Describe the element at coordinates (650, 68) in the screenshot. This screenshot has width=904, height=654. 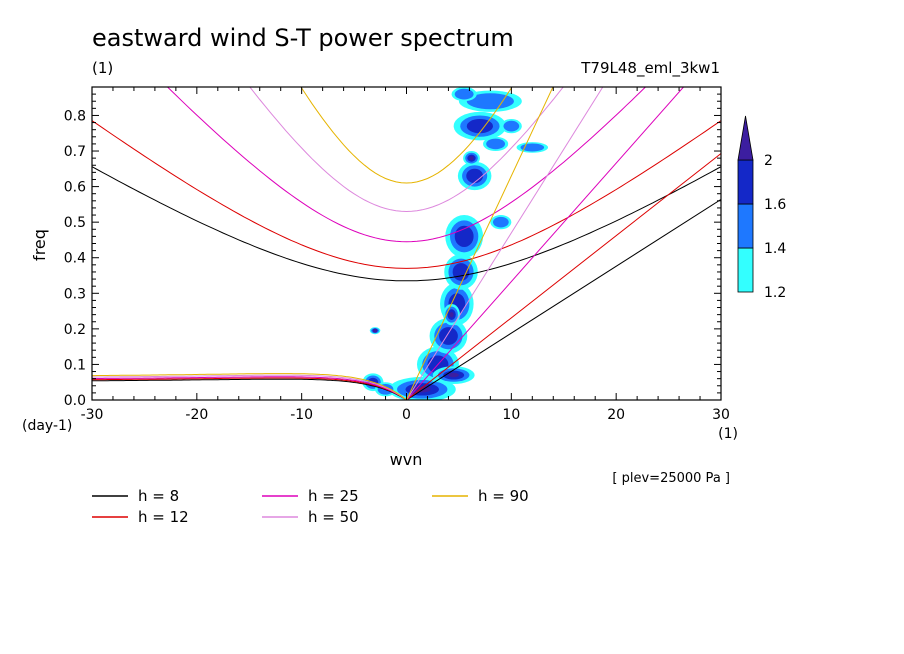
I see `run-label: T79L48_eml_3kw1` at that location.